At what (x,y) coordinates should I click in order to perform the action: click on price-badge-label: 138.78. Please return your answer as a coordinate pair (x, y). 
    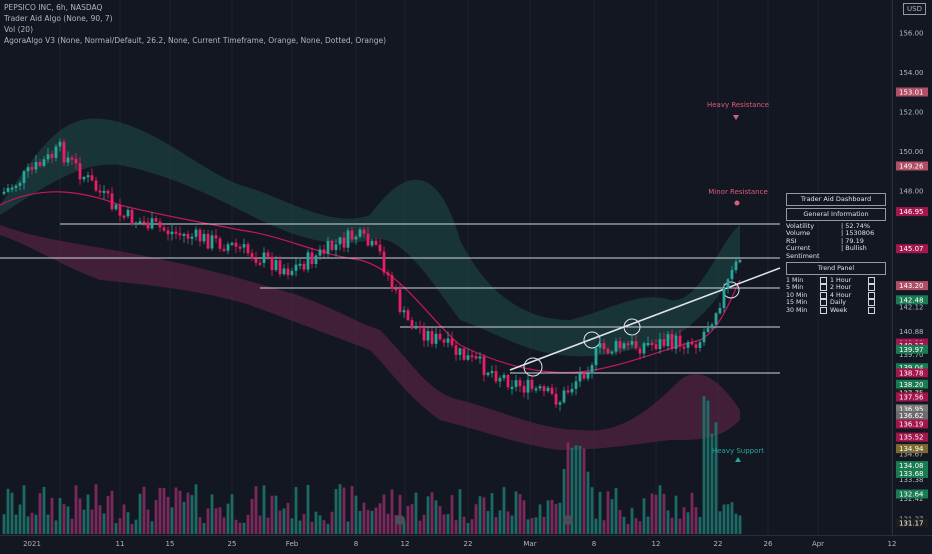
    Looking at the image, I should click on (911, 373).